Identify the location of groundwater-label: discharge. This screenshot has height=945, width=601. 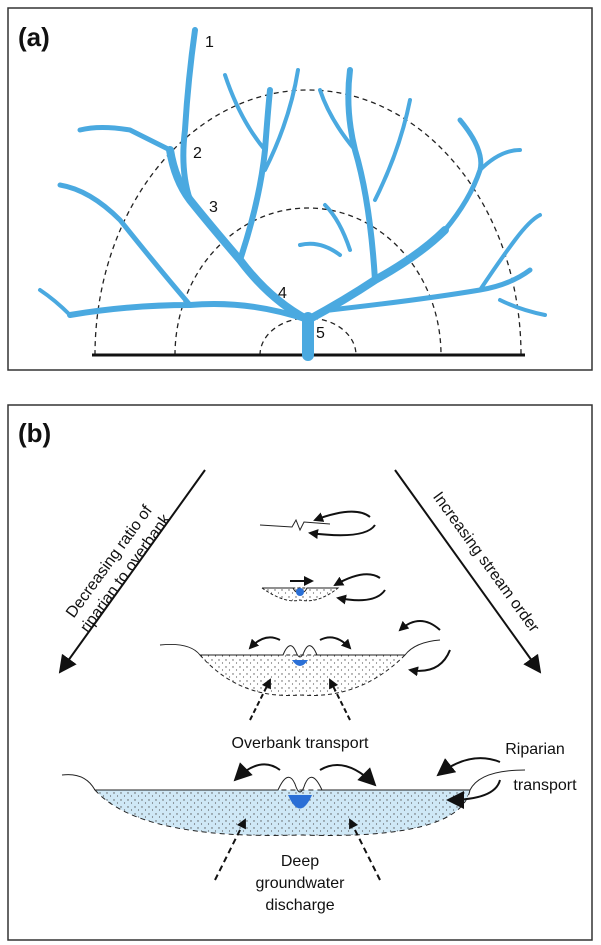
(299, 905).